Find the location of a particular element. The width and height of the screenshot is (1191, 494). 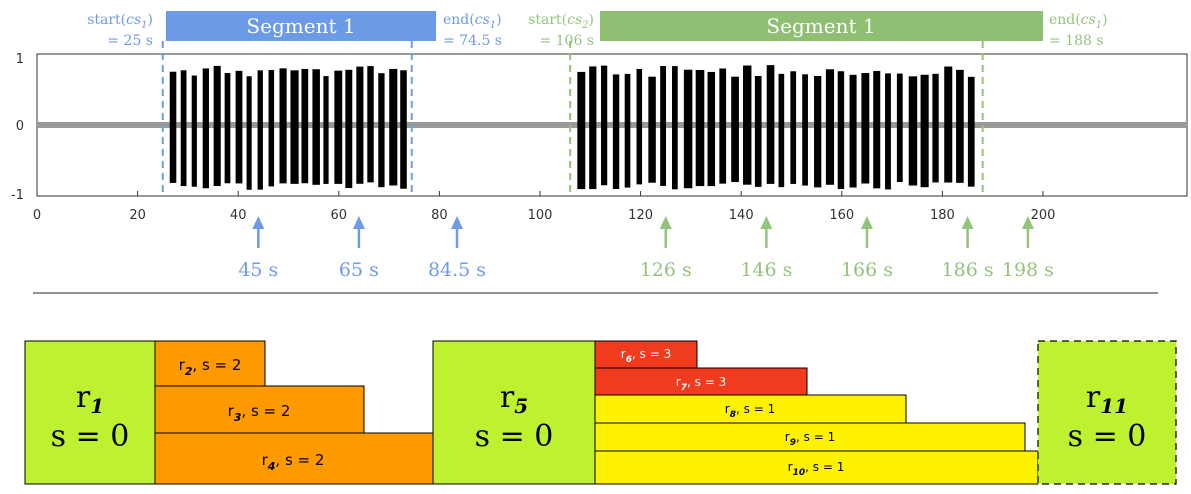

box-r2-sub: 2 is located at coordinates (189, 371).